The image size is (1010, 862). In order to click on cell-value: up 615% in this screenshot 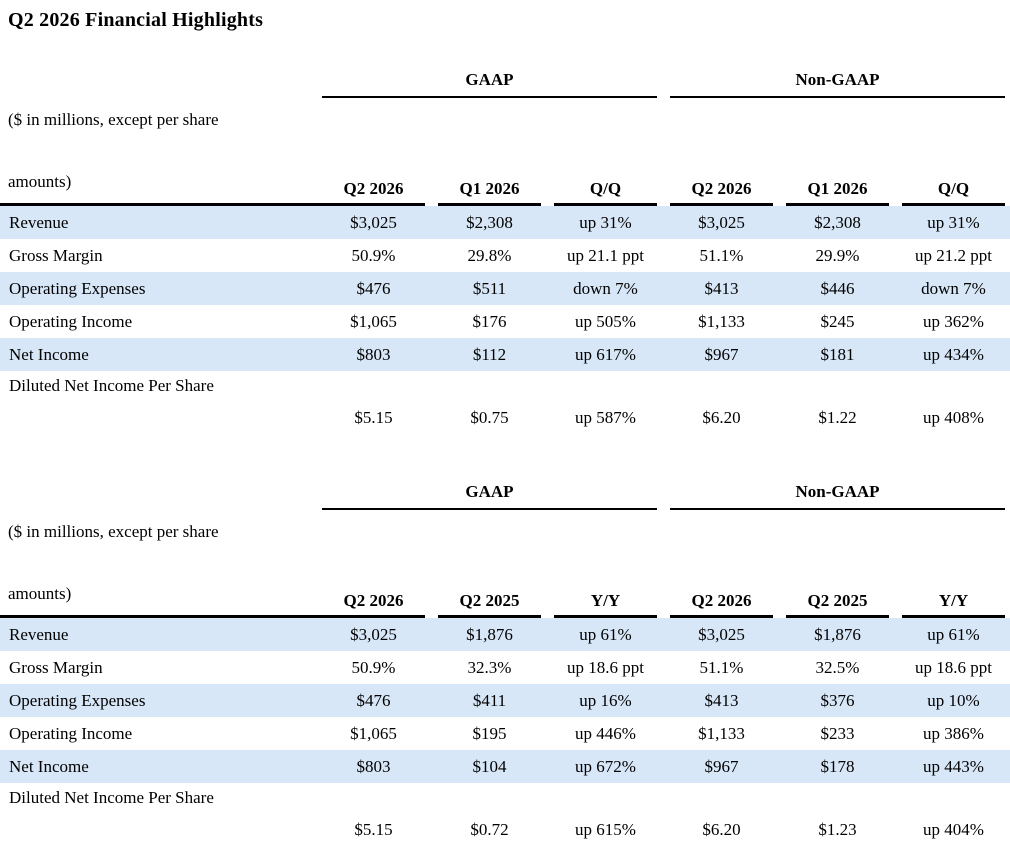, I will do `click(605, 829)`.